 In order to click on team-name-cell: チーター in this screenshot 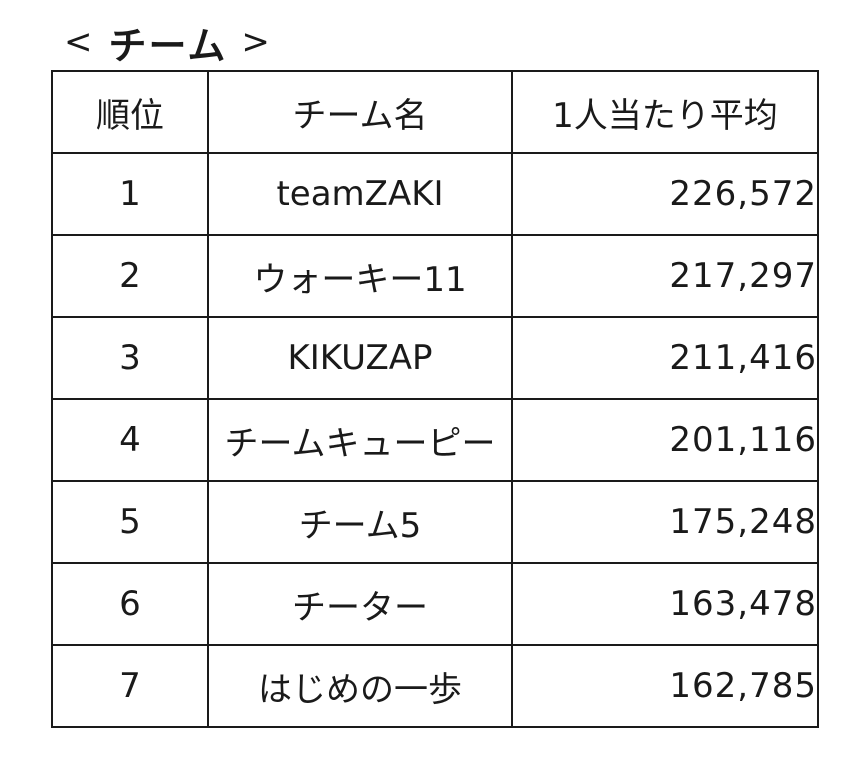, I will do `click(360, 604)`.